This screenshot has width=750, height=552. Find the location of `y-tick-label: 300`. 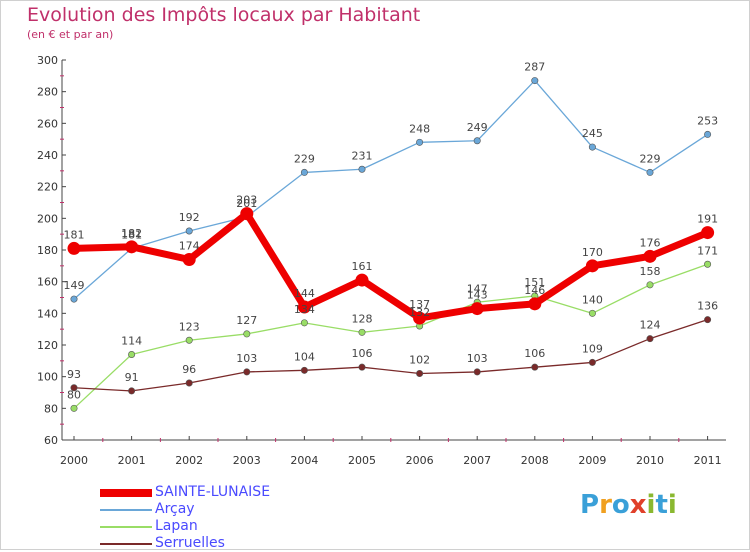

y-tick-label: 300 is located at coordinates (47, 60).